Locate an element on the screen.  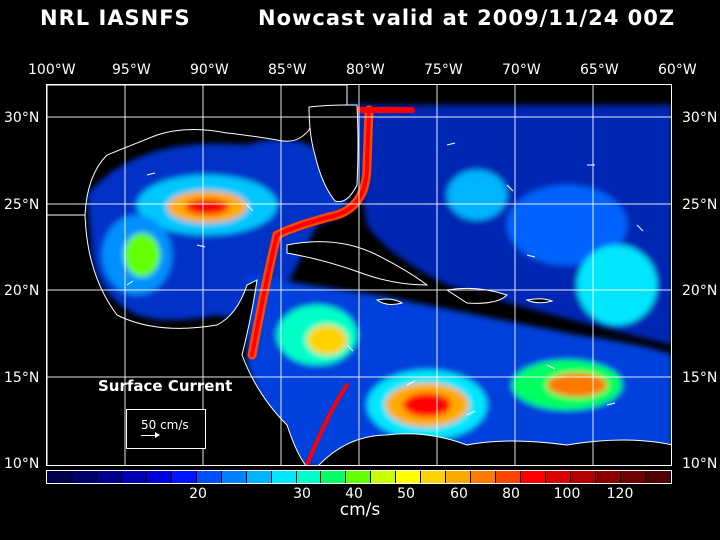
lon-label: 90°W is located at coordinates (209, 70).